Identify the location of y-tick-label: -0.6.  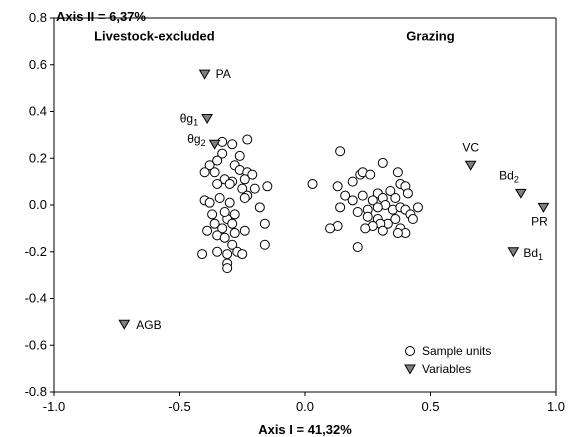
(36, 344).